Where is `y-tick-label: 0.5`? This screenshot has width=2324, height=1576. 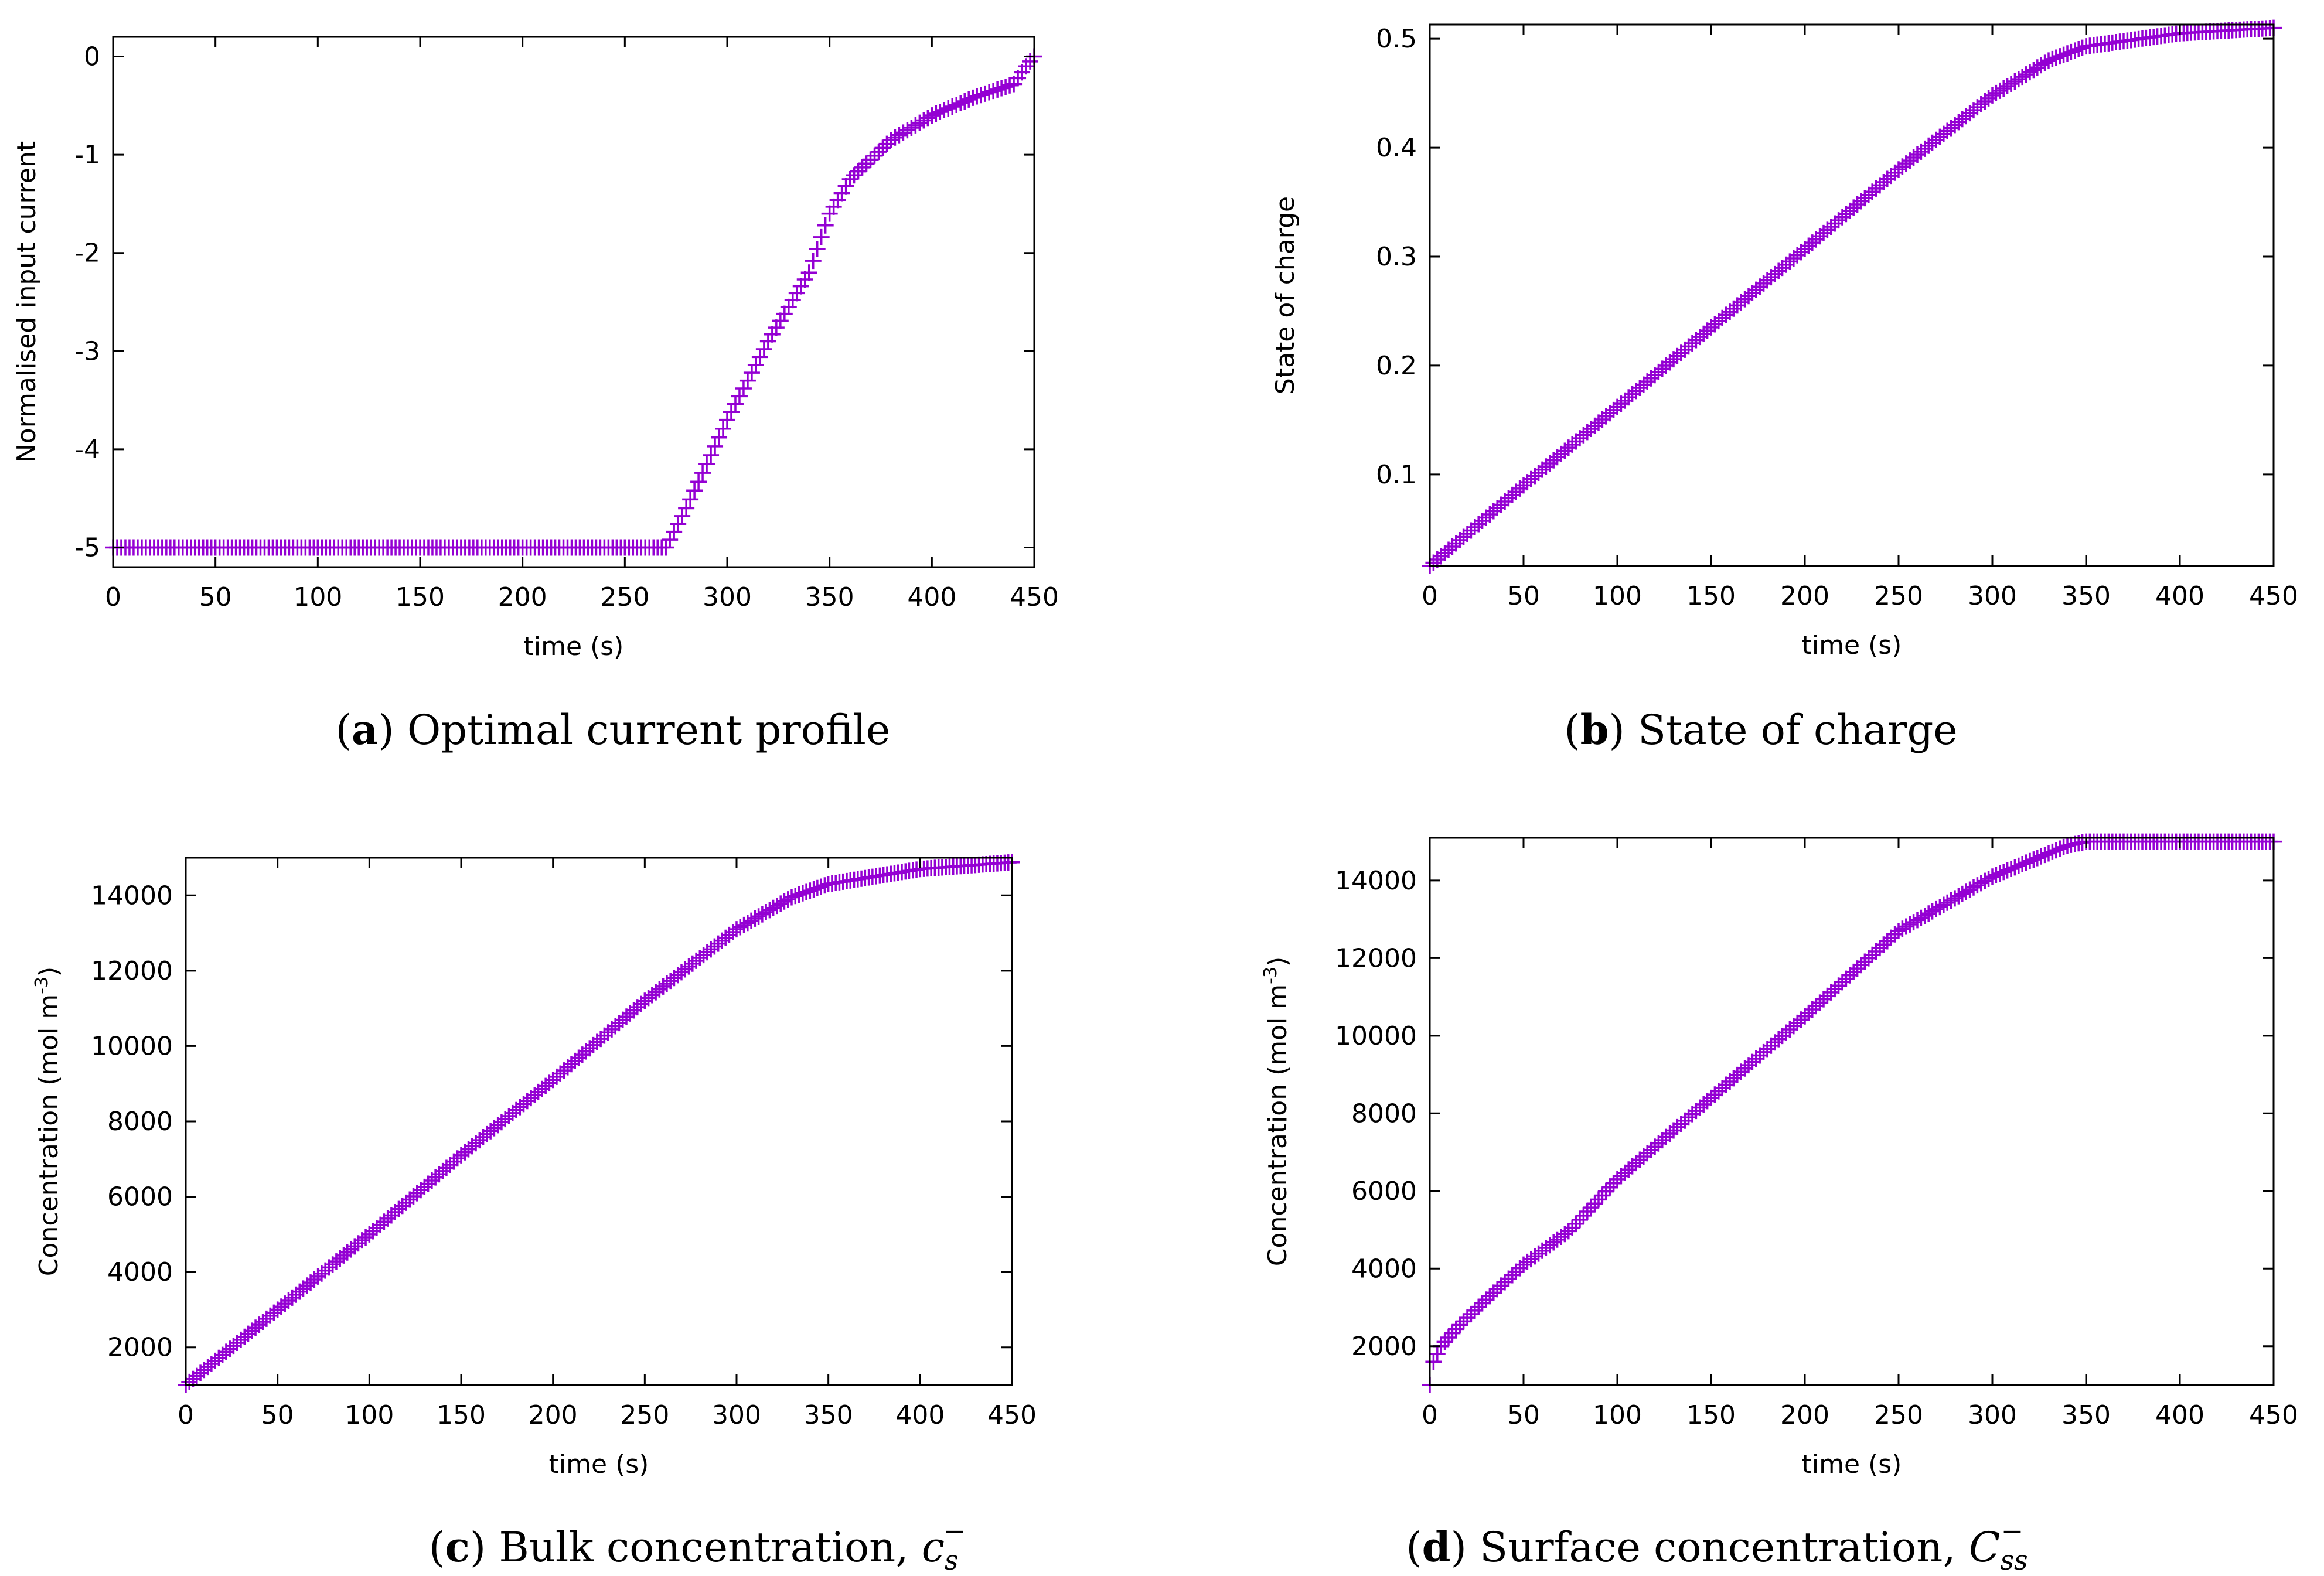
y-tick-label: 0.5 is located at coordinates (1396, 39).